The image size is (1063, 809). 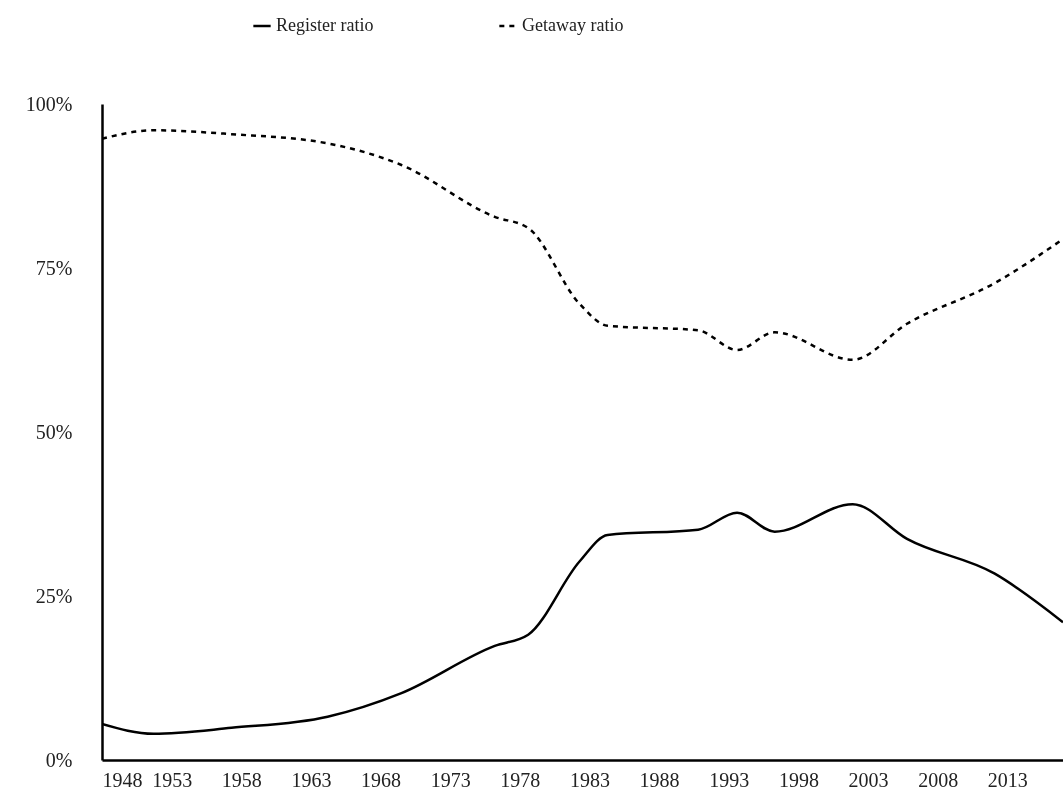 What do you see at coordinates (54, 595) in the screenshot?
I see `y-tick-label: 25%` at bounding box center [54, 595].